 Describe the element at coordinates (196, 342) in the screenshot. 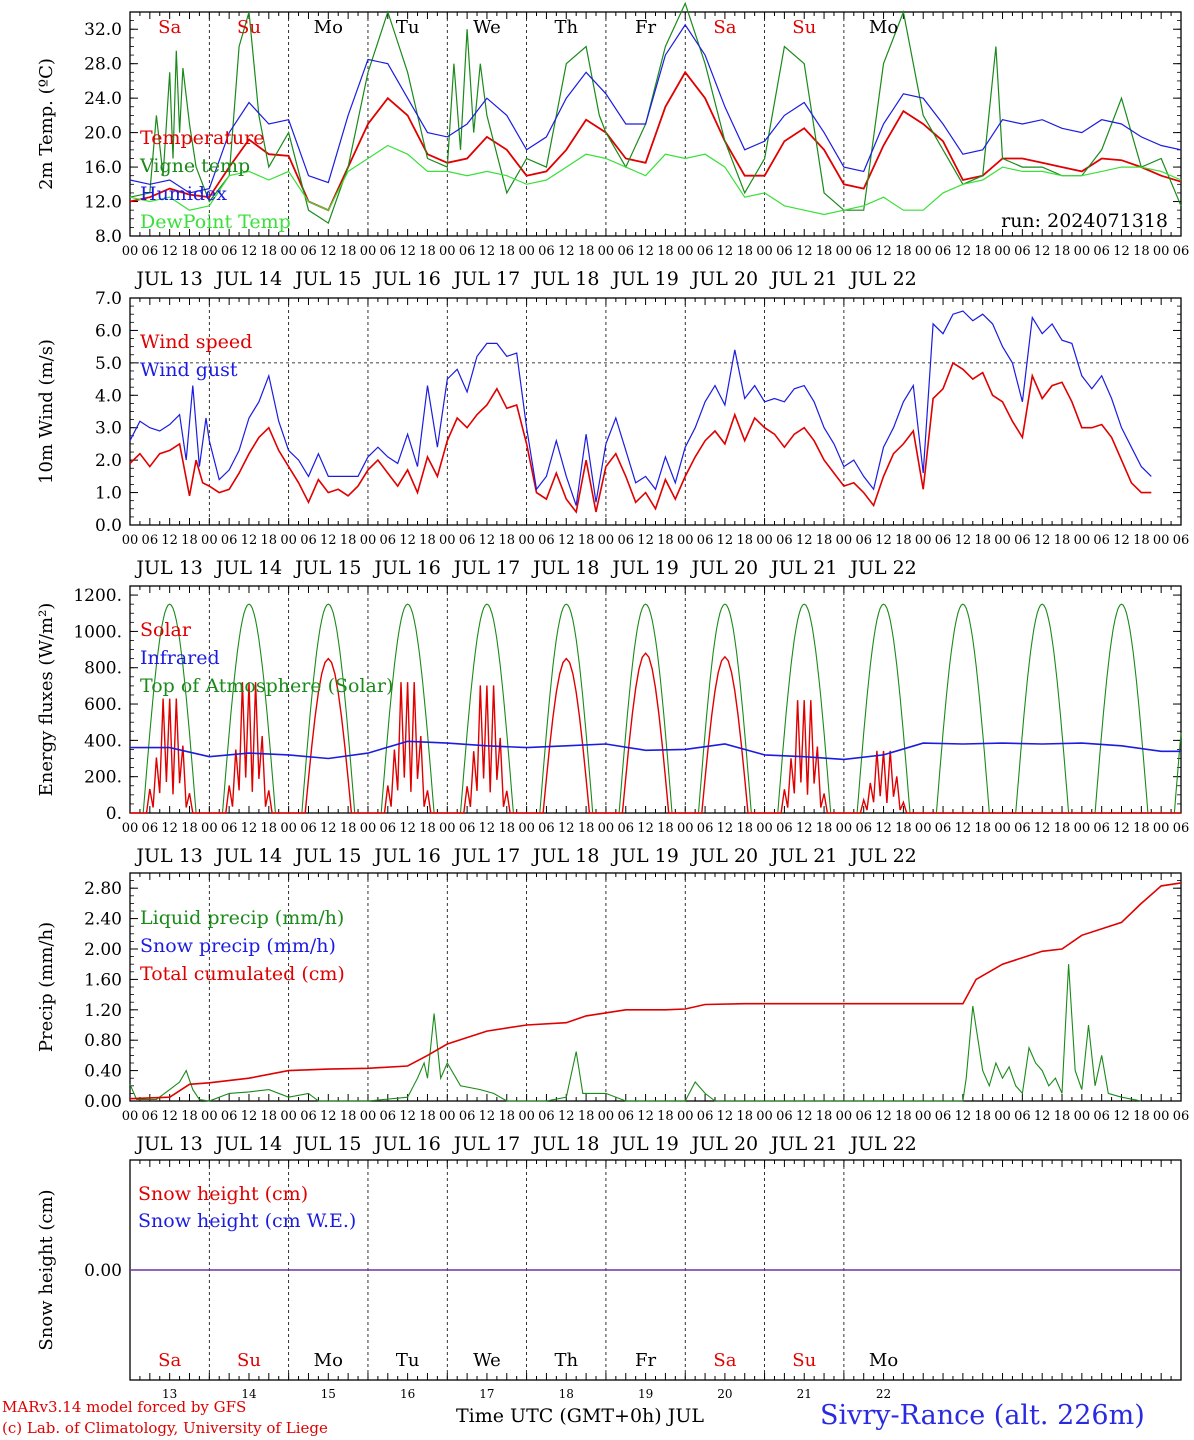

I see `legend-entry: Wind speed` at that location.